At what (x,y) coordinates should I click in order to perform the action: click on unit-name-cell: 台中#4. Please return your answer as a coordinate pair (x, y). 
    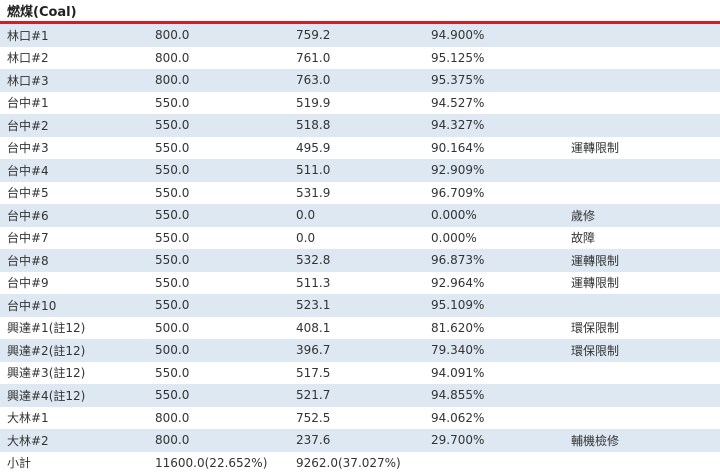
    Looking at the image, I should click on (73, 170).